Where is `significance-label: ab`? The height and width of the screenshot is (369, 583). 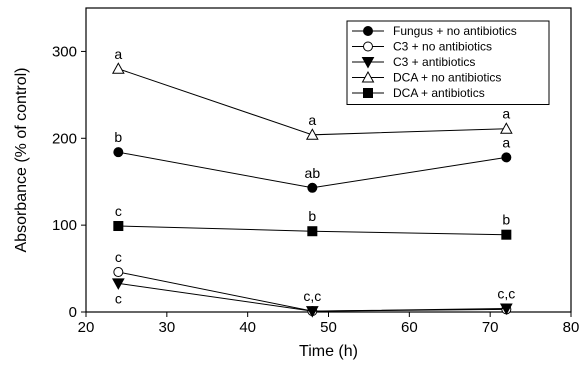
significance-label: ab is located at coordinates (313, 173).